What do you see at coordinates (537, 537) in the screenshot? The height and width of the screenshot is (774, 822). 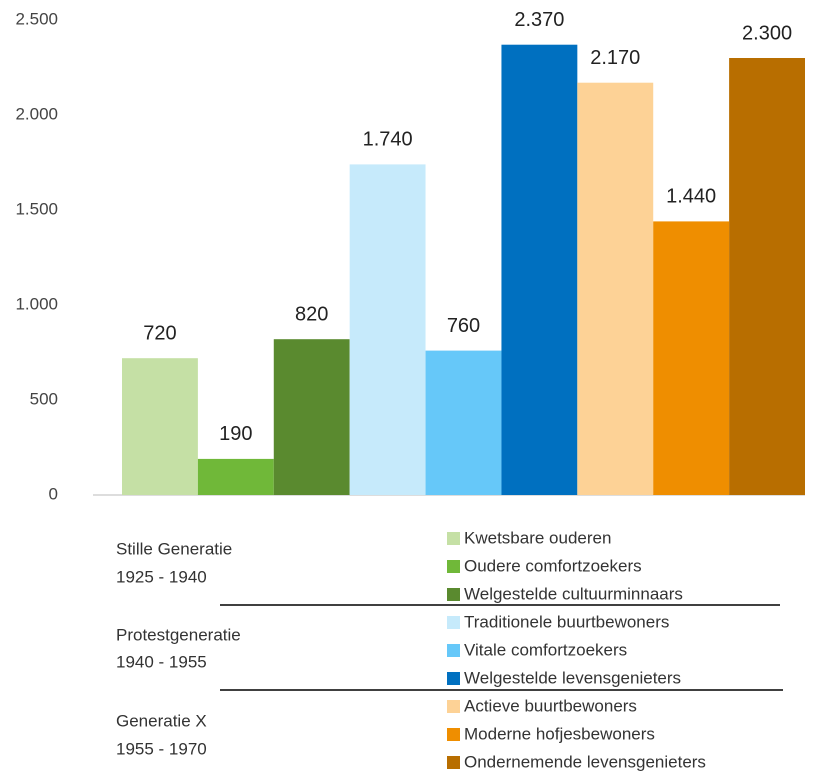 I see `legend-label: Kwetsbare ouderen` at bounding box center [537, 537].